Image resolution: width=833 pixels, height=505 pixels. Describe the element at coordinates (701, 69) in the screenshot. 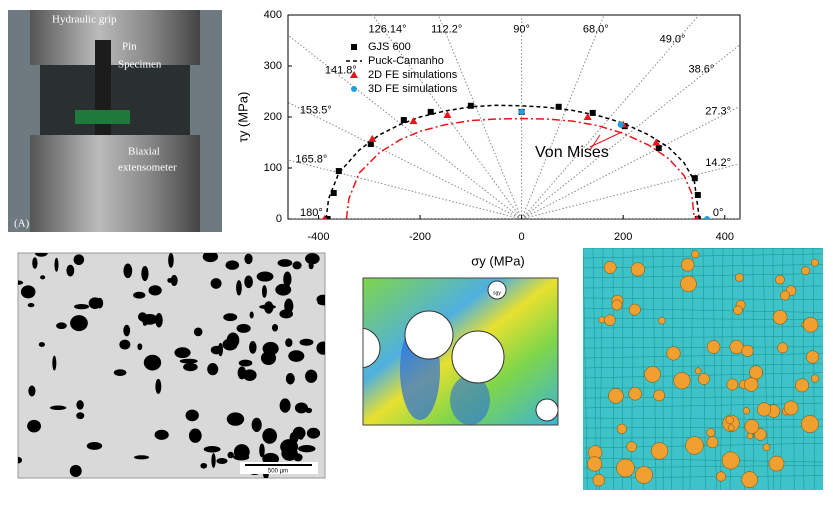

I see `angle-label: 38.6°` at that location.